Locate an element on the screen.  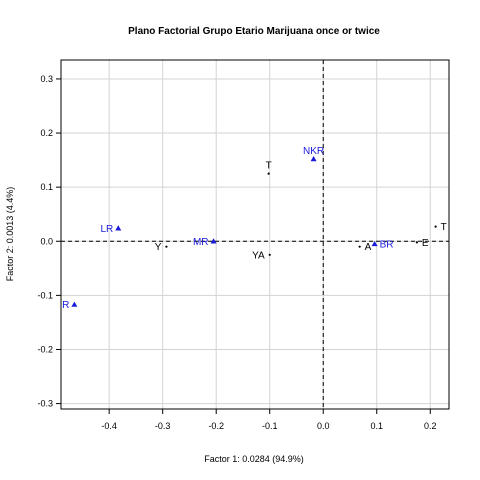
x-tick-label: -0.1 is located at coordinates (270, 426).